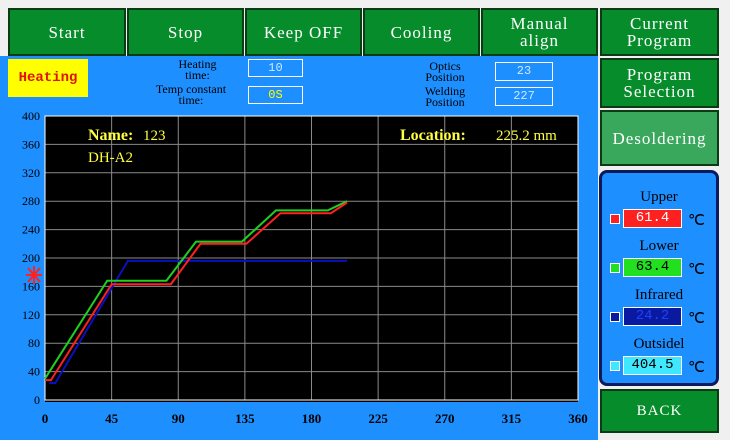  What do you see at coordinates (659, 246) in the screenshot?
I see `temp-label: Lower` at bounding box center [659, 246].